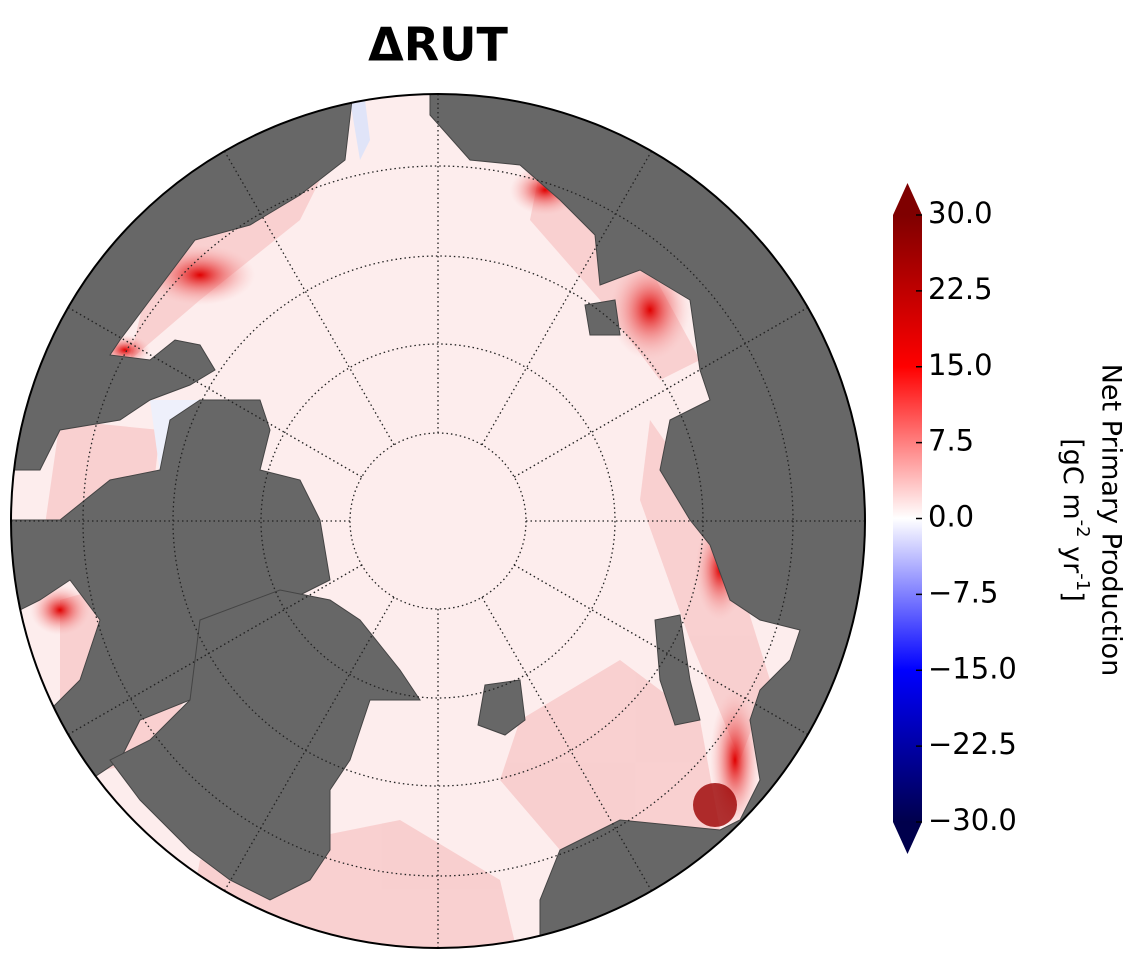 The width and height of the screenshot is (1147, 964). What do you see at coordinates (972, 668) in the screenshot?
I see `colorbar-tick-label: −15.0` at bounding box center [972, 668].